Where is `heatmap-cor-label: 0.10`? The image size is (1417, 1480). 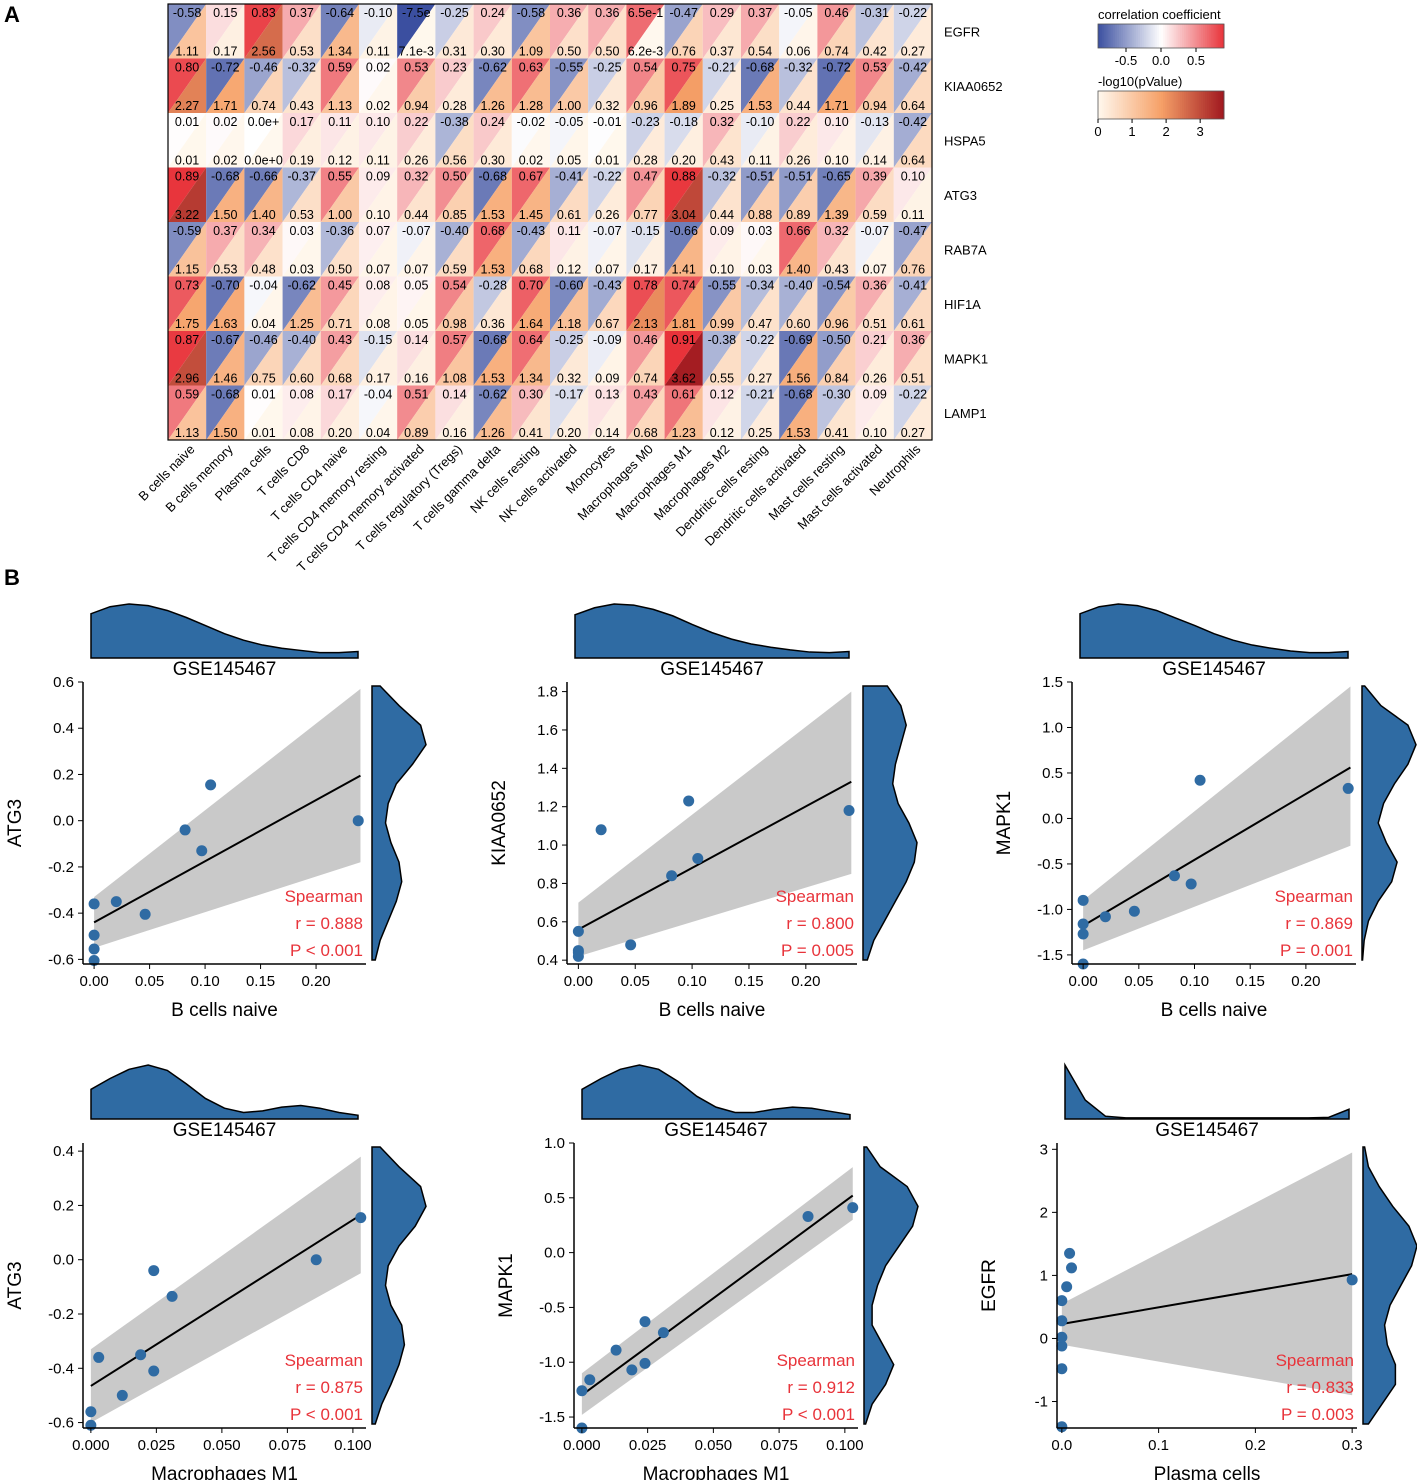
heatmap-cor-label: 0.10 is located at coordinates (913, 177).